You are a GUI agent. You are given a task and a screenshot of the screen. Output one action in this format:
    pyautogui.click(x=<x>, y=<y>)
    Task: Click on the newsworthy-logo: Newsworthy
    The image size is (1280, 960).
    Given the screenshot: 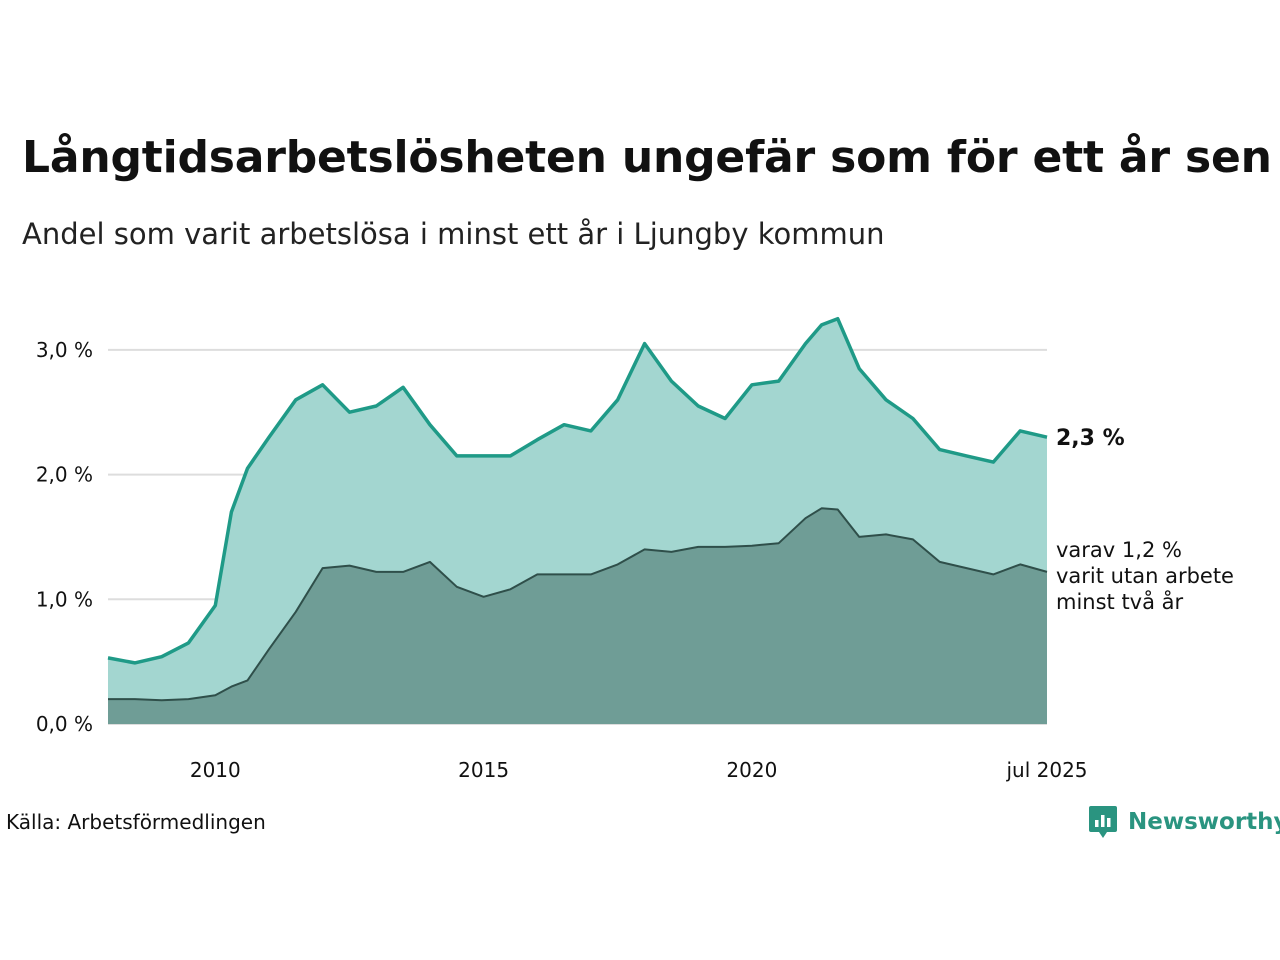 What is the action you would take?
    pyautogui.click(x=1184, y=822)
    